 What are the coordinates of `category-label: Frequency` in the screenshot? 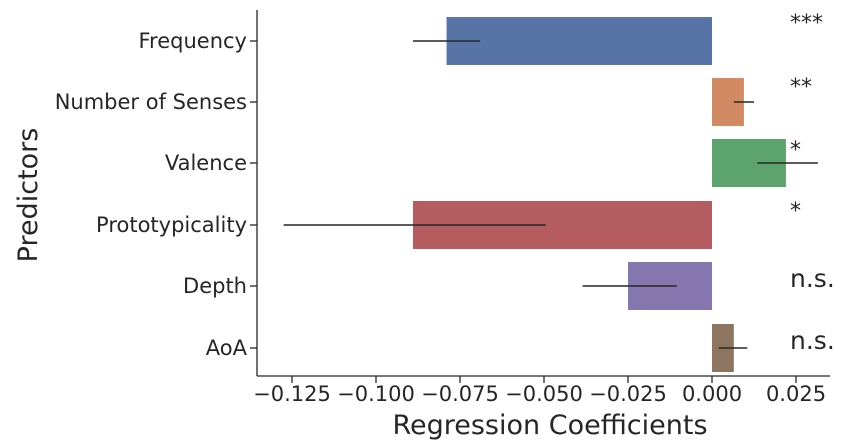 It's located at (193, 41).